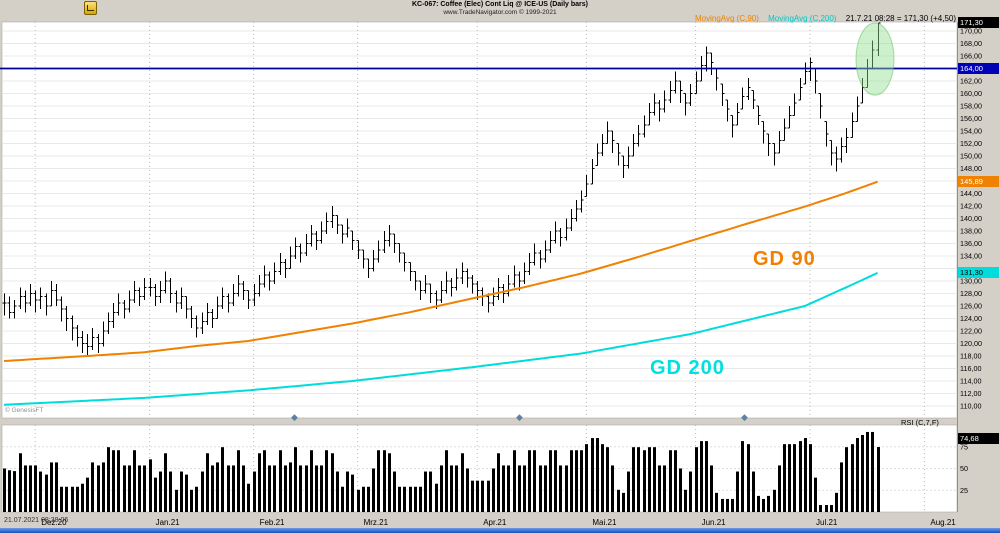 The width and height of the screenshot is (1000, 533). Describe the element at coordinates (500, 530) in the screenshot. I see `taskbar-edge` at that location.